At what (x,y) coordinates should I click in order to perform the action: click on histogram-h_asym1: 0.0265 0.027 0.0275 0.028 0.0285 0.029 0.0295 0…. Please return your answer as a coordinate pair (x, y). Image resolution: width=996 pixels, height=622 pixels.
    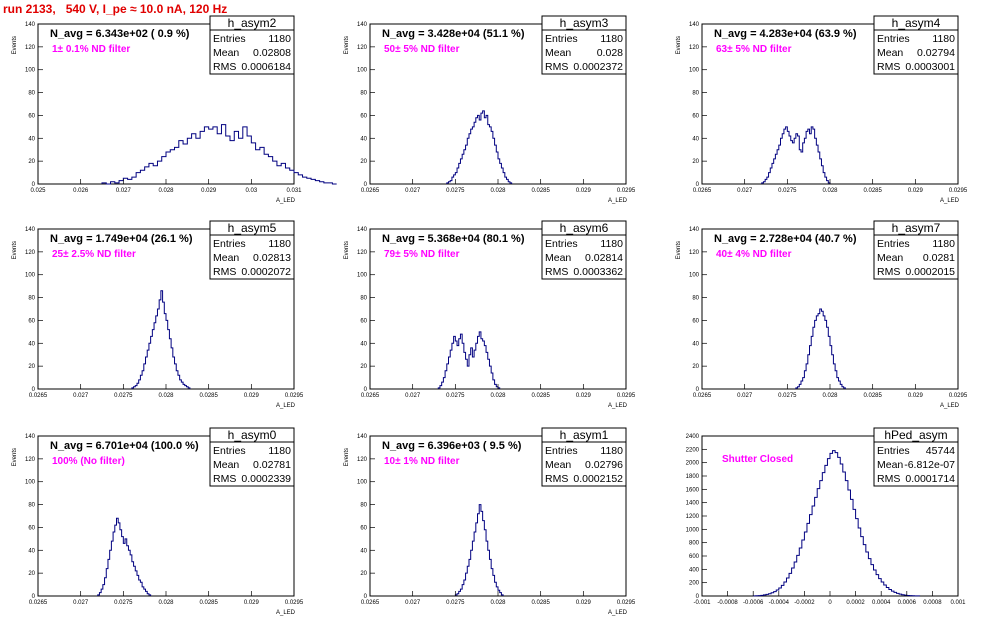
    Looking at the image, I should click on (490, 521).